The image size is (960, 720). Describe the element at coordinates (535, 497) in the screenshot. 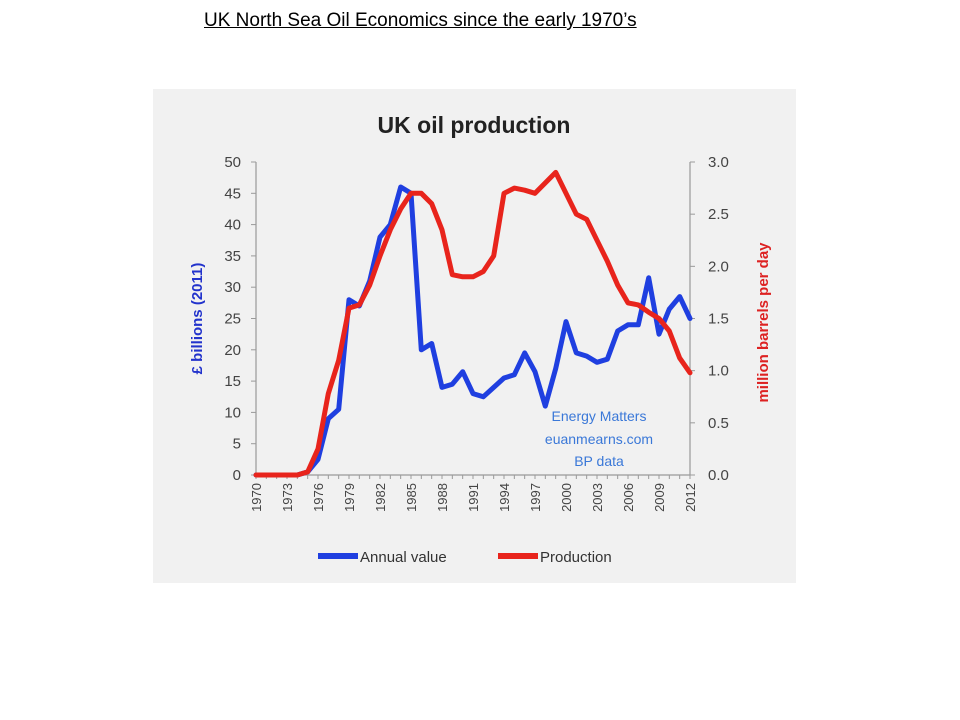

I see `x-tick-label: 1997` at that location.